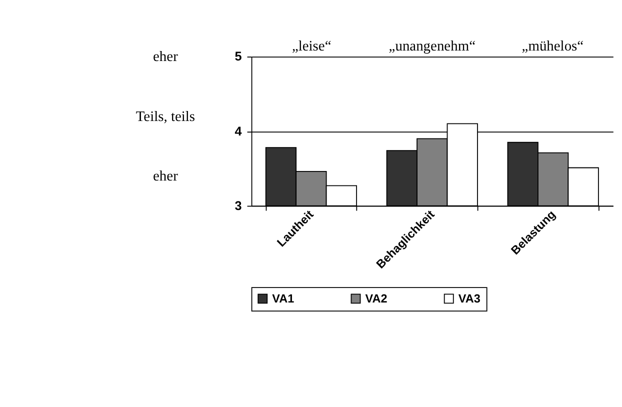  I want to click on legend-label: VA2, so click(376, 299).